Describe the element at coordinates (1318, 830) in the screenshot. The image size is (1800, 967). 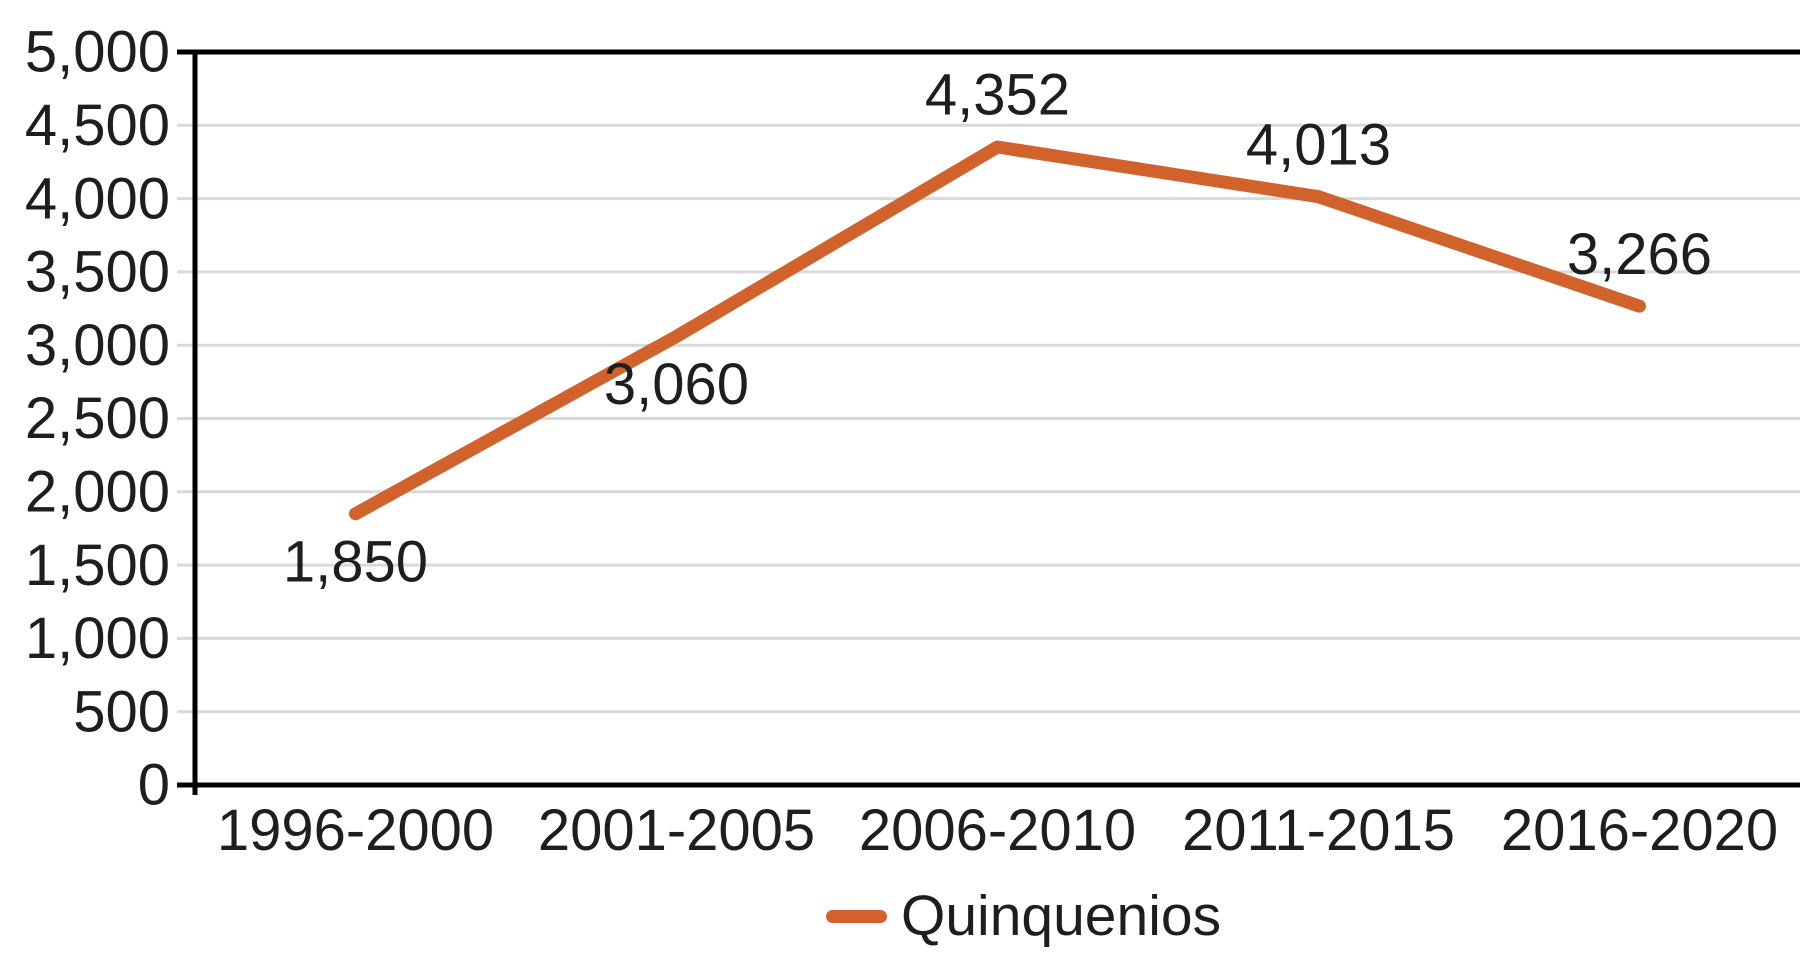
I see `x-tick-label: 2011-2015` at that location.